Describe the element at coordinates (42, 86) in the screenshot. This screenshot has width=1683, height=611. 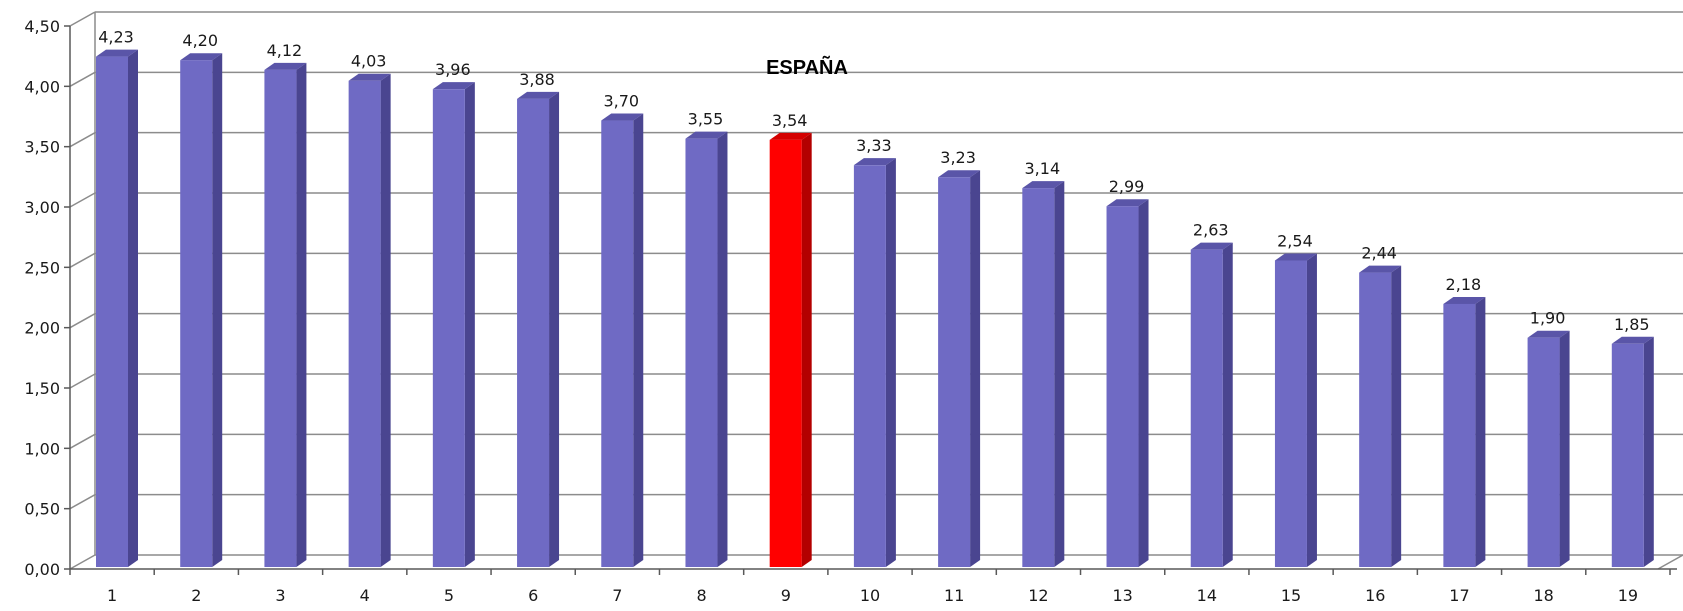
I see `y-tick-label: 4,00` at that location.